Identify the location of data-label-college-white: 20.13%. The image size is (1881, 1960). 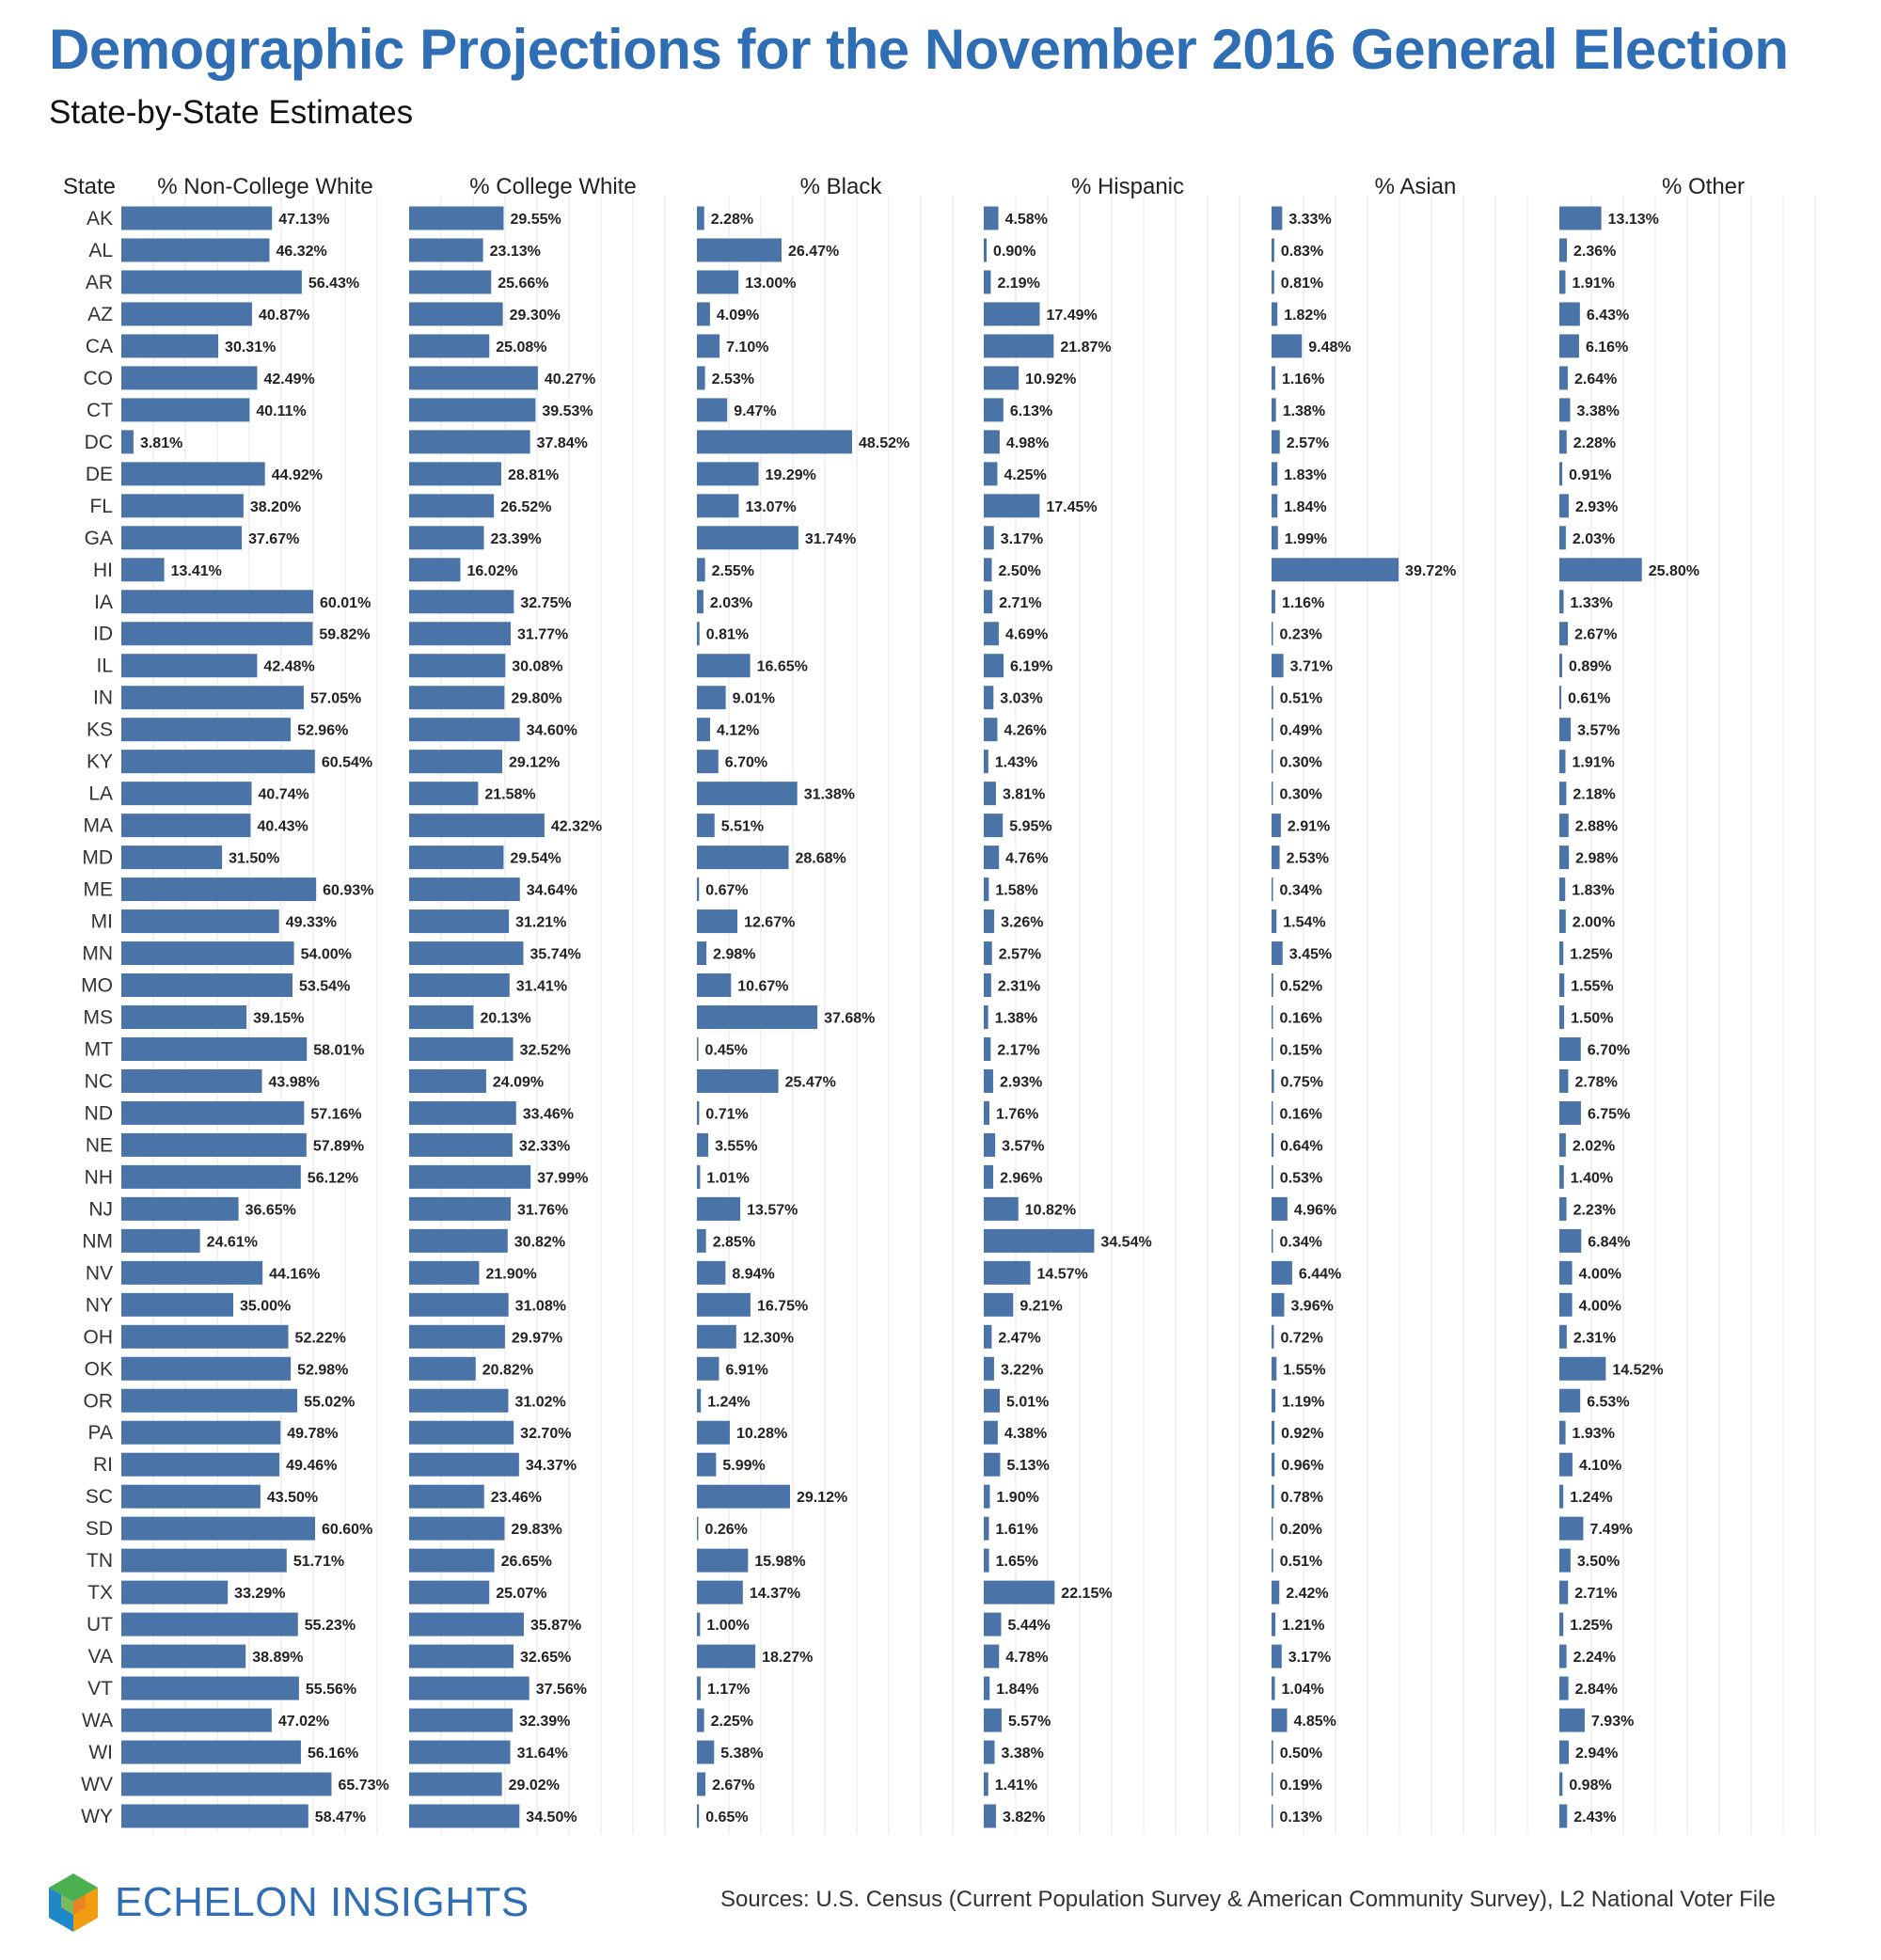
(505, 1019).